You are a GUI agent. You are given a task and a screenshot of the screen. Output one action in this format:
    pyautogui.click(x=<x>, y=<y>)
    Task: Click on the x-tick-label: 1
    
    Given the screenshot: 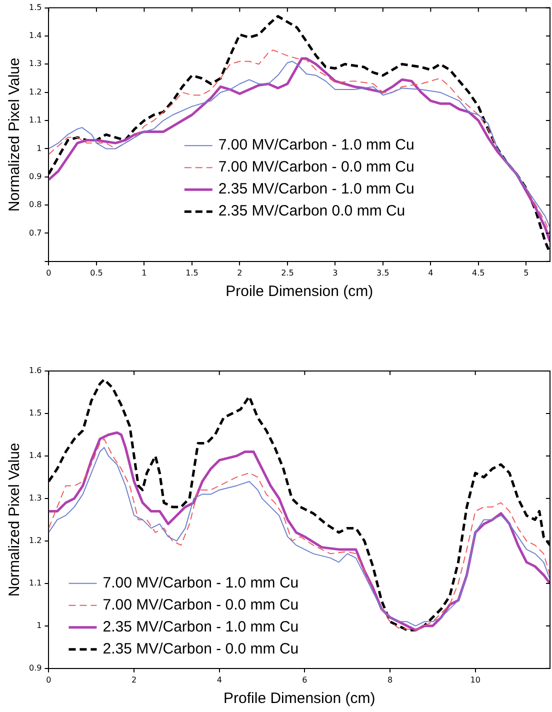 What is the action you would take?
    pyautogui.click(x=144, y=273)
    